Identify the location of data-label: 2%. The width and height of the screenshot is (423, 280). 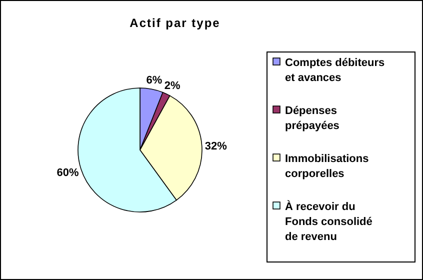
(172, 86).